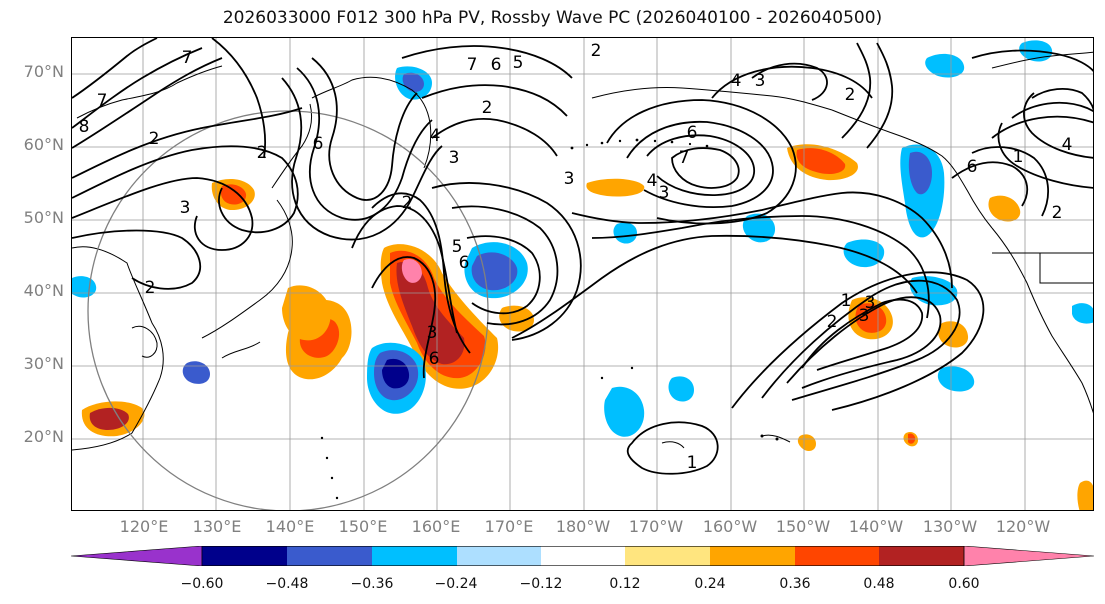  I want to click on contour-label: 8, so click(84, 127).